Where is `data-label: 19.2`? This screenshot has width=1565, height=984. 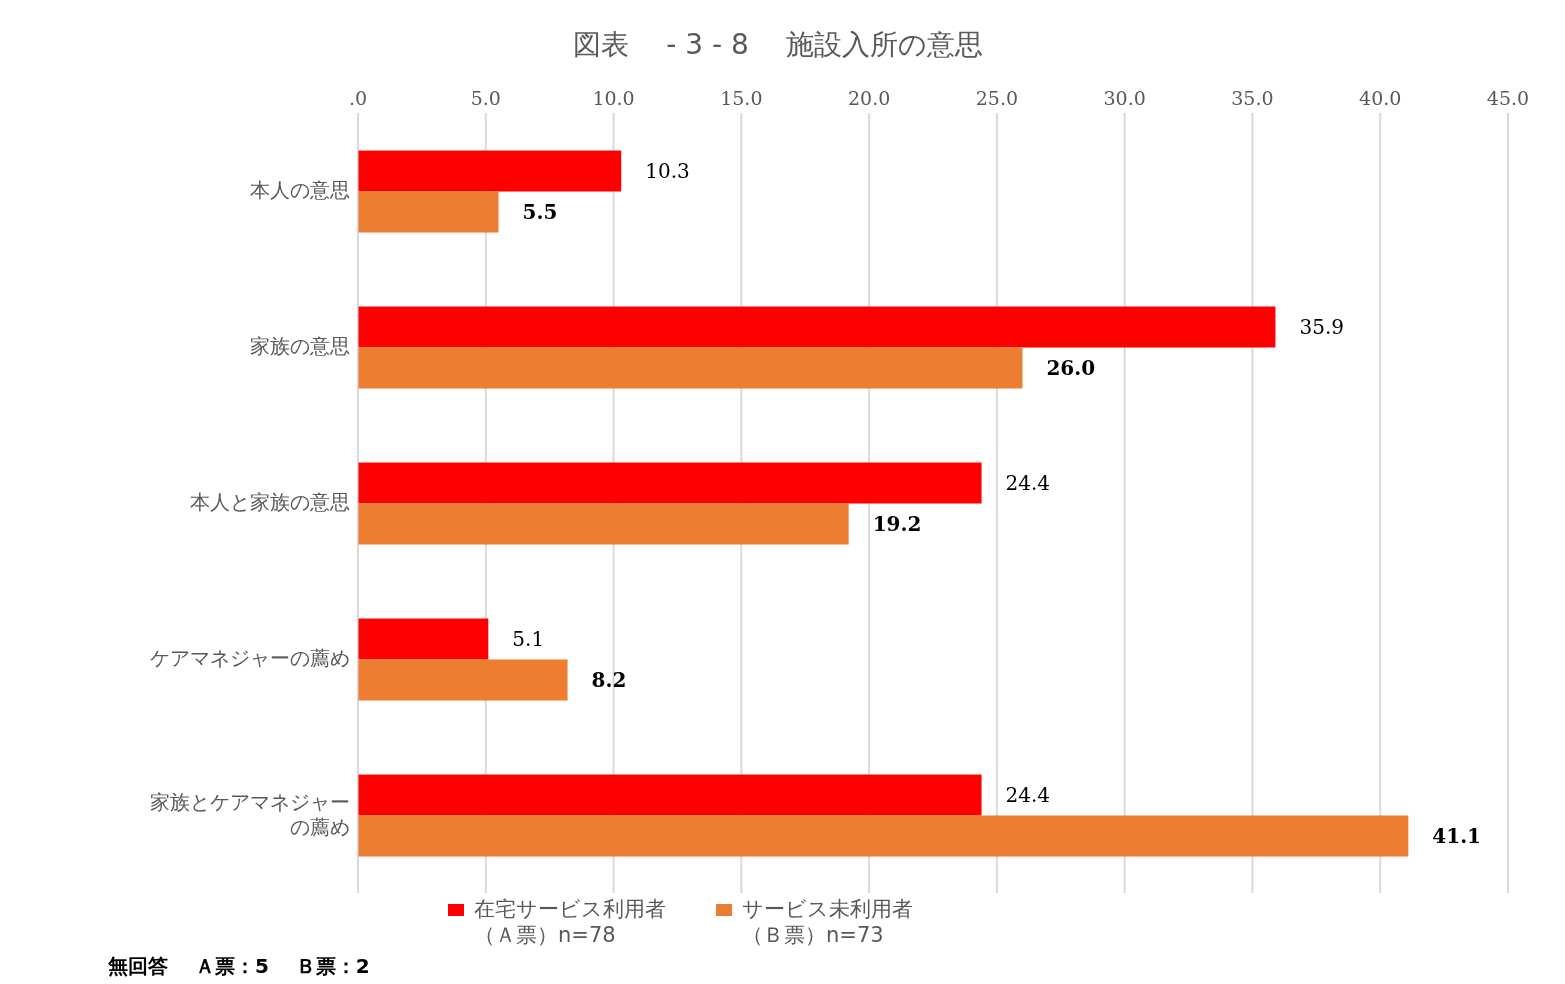
data-label: 19.2 is located at coordinates (897, 524).